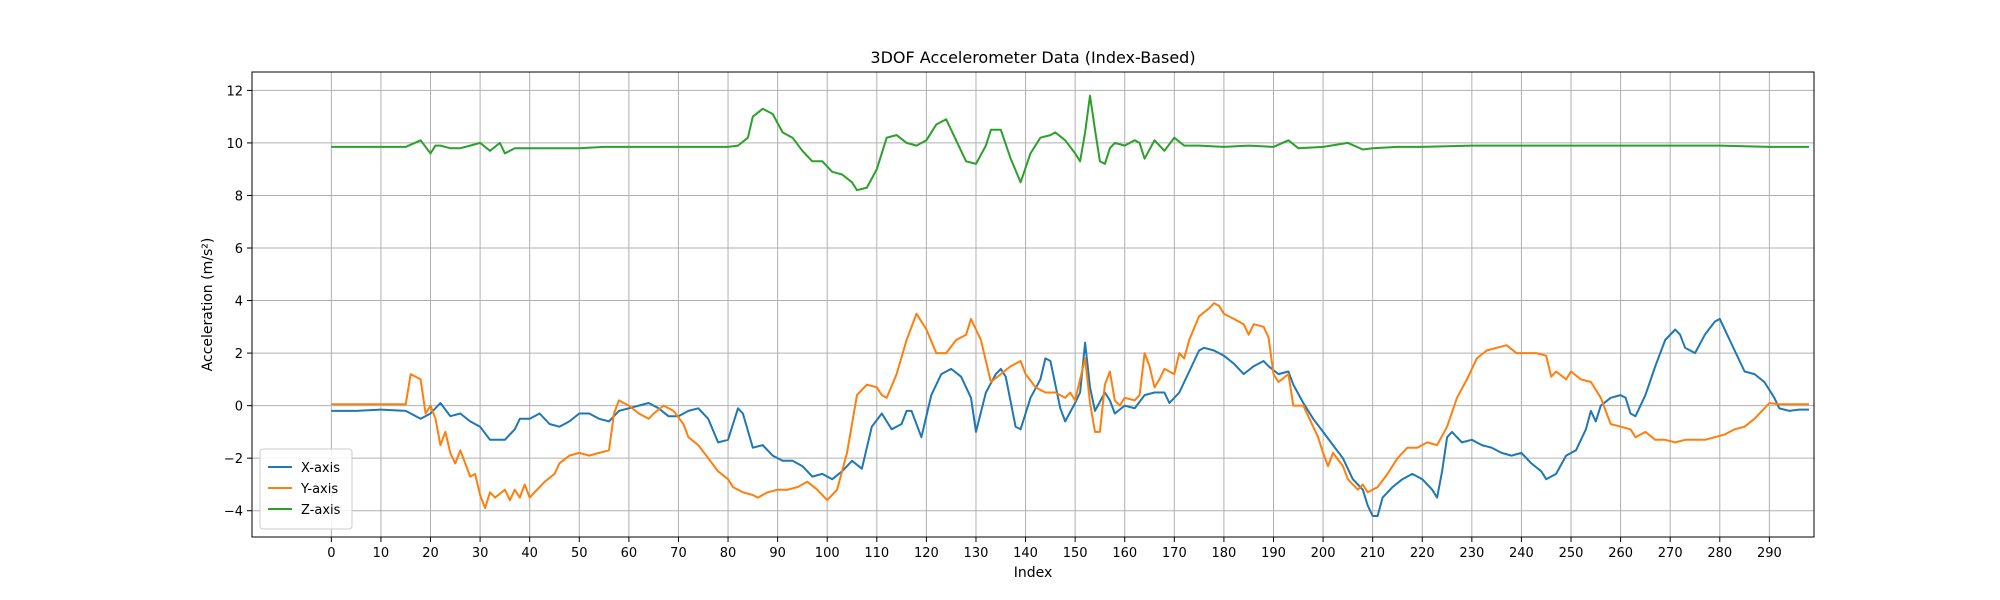 The width and height of the screenshot is (2000, 600). I want to click on y-tick-label: 8, so click(239, 196).